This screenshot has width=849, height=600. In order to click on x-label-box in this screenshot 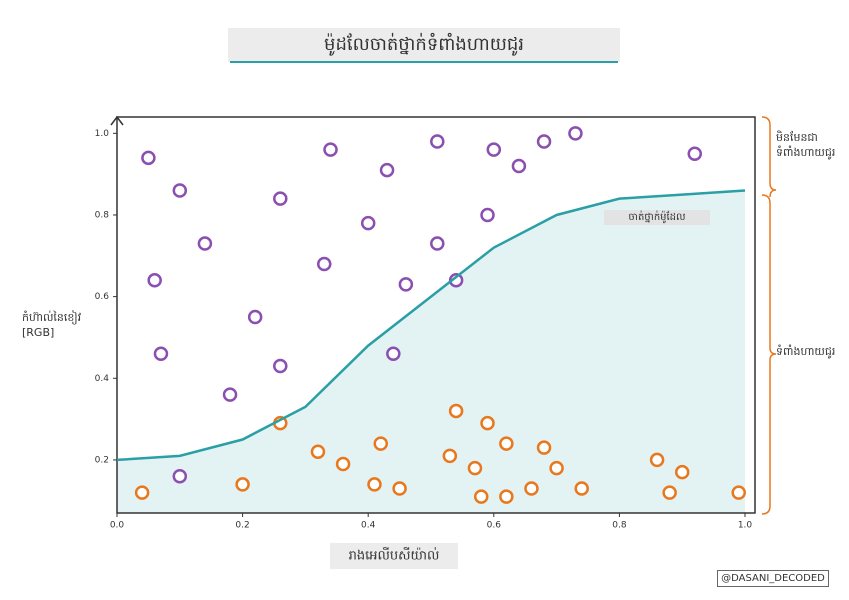, I will do `click(394, 556)`.